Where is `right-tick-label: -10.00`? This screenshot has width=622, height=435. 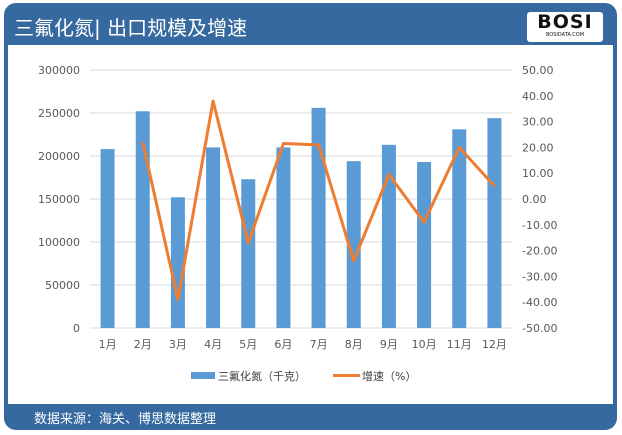 right-tick-label: -10.00 is located at coordinates (539, 225).